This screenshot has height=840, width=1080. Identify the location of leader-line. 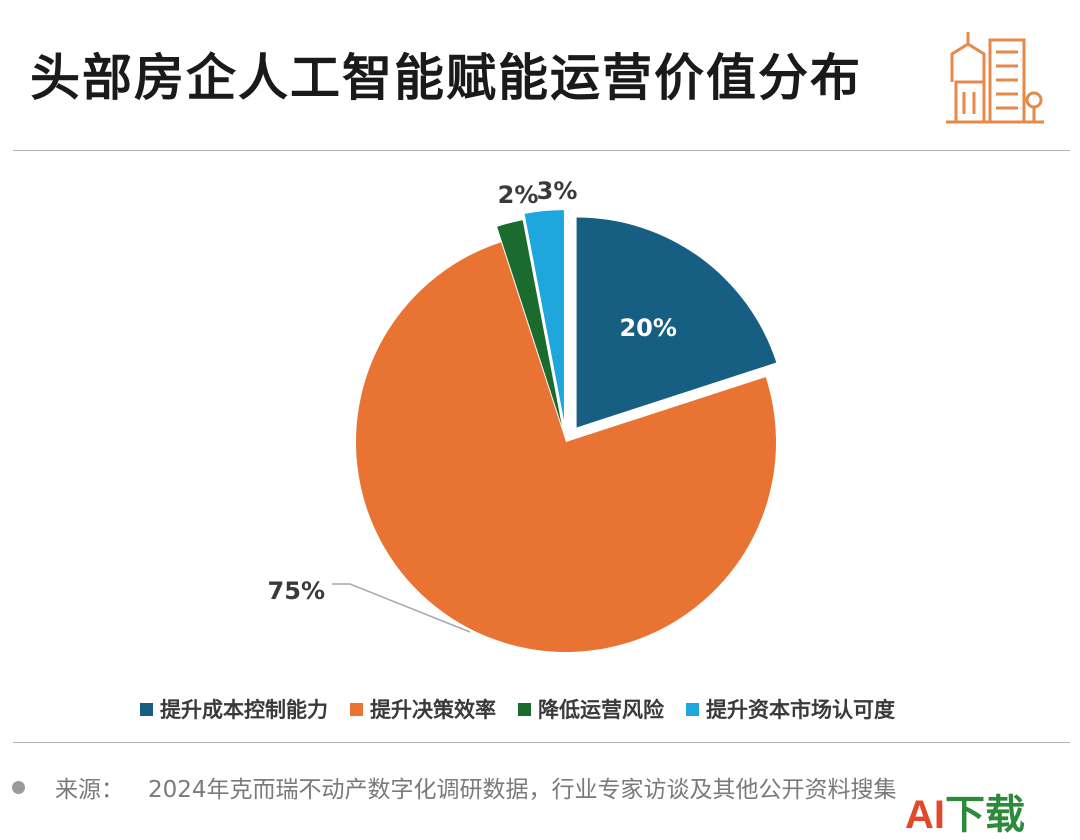
(401, 608).